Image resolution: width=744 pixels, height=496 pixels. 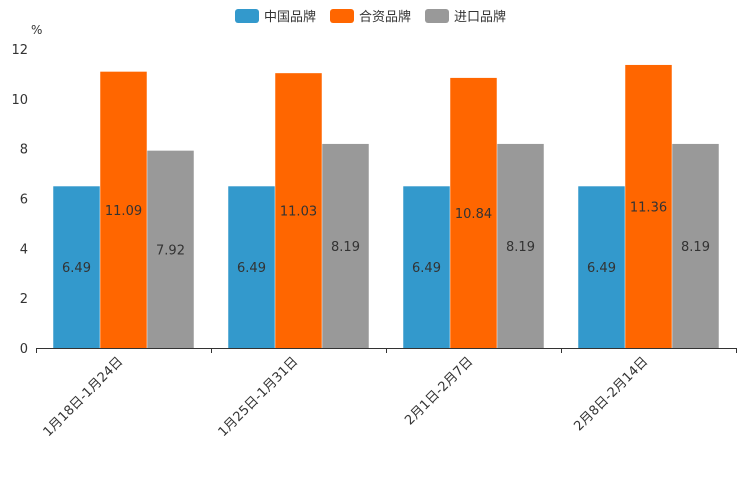 What do you see at coordinates (439, 391) in the screenshot?
I see `x-category-label: 2月1日-2月7日` at bounding box center [439, 391].